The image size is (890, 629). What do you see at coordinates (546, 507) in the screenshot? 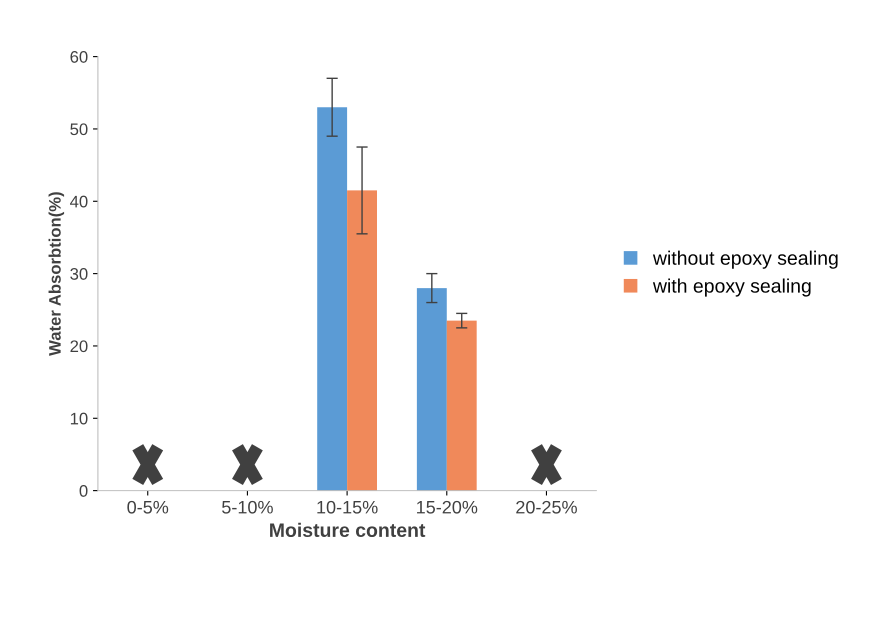
I see `x-tick-label: 20-25%` at bounding box center [546, 507].